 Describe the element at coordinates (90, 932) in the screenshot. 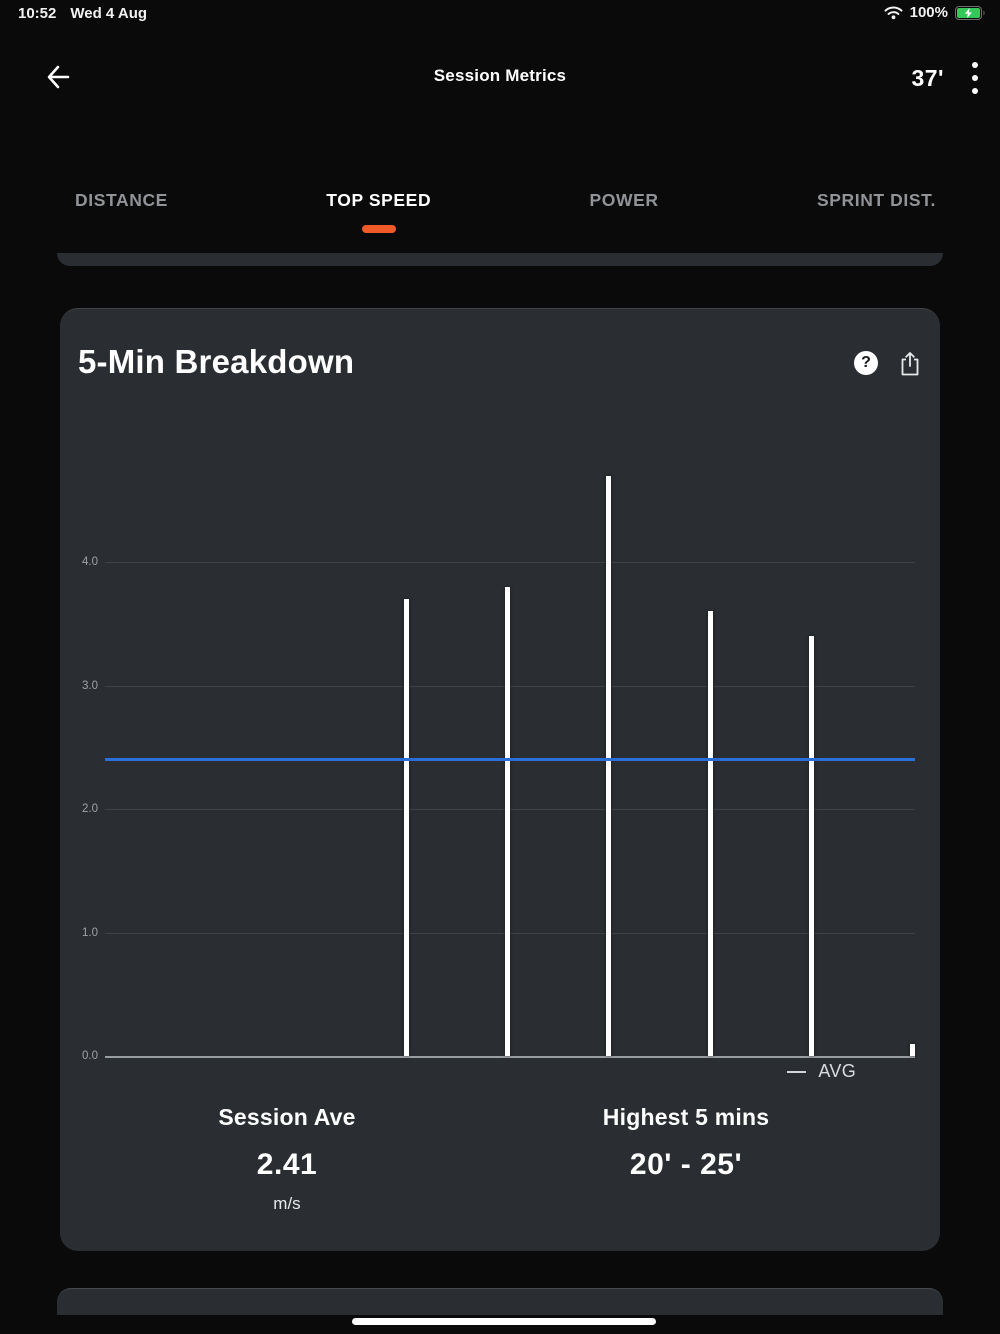

I see `chart-ytick-label: 1.0` at that location.